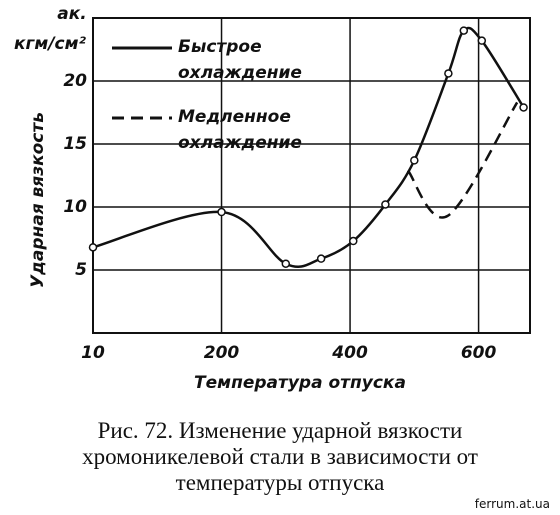 The image size is (560, 515). What do you see at coordinates (280, 430) in the screenshot?
I see `caption-line: Рис. 72. Изменение ударной вязкости` at bounding box center [280, 430].